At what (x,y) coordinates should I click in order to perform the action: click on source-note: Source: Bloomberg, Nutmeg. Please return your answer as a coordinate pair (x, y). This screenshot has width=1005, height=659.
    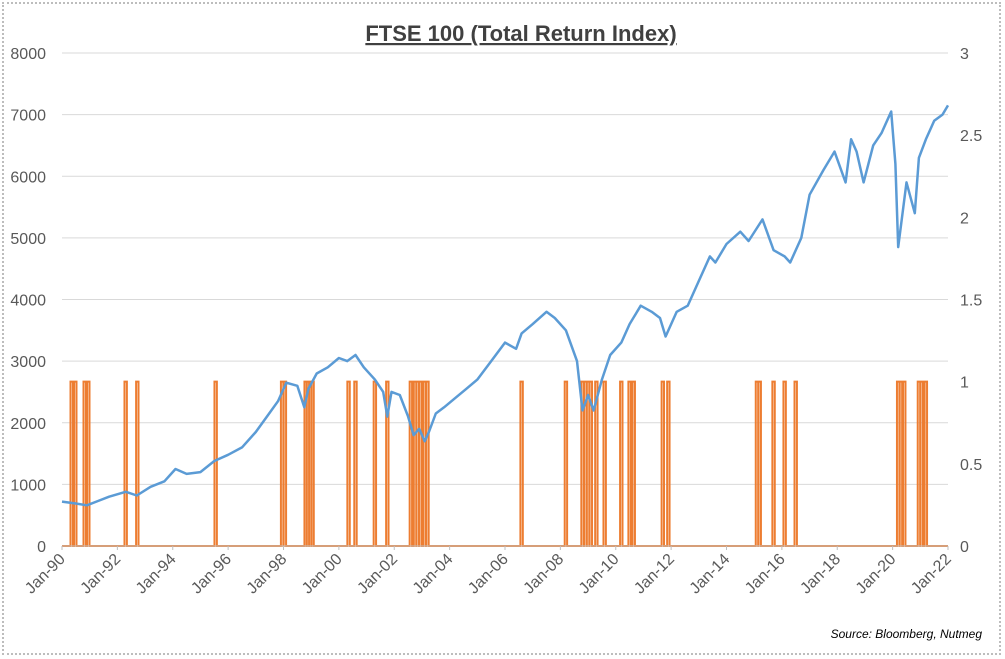
    Looking at the image, I should click on (907, 634).